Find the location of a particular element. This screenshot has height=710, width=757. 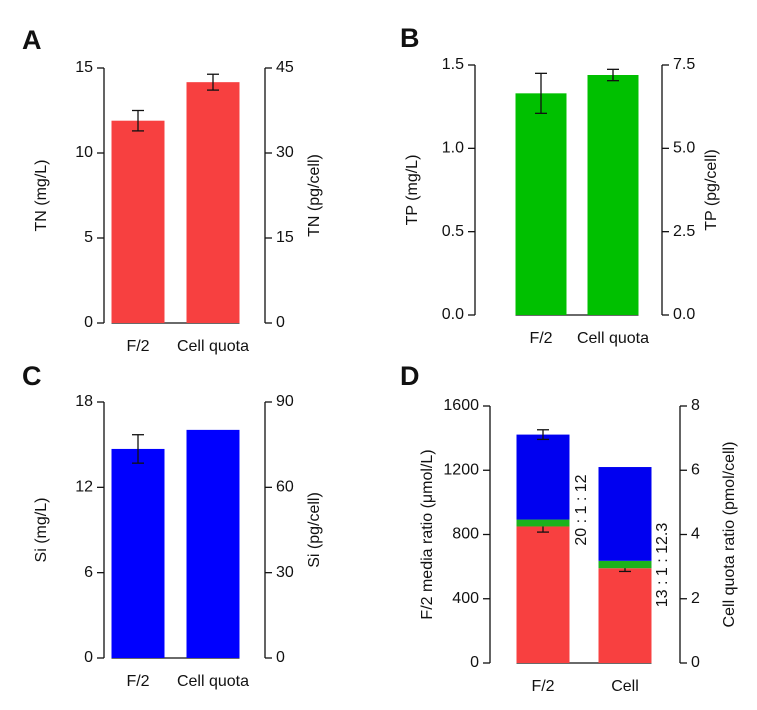

y-tick-label: 5 is located at coordinates (88, 237).